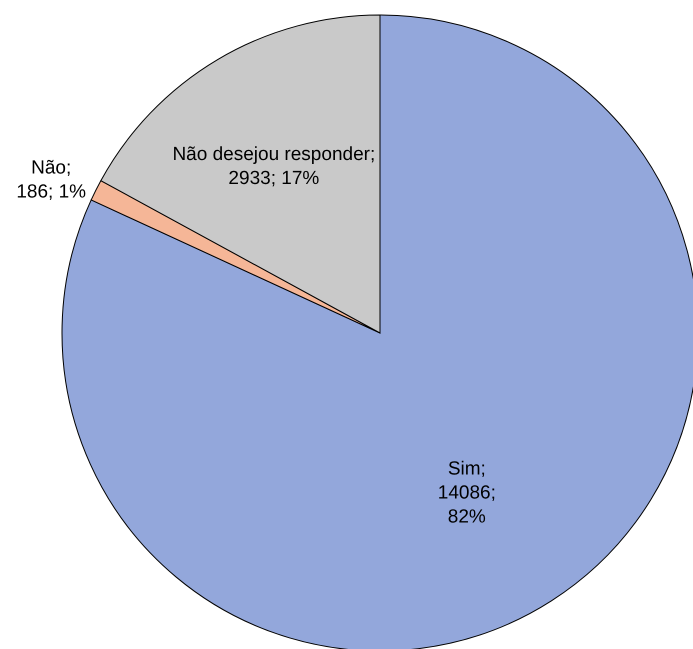 The image size is (693, 649). Describe the element at coordinates (274, 167) in the screenshot. I see `slice-label: Não desejou responder; 2933; 17%` at that location.